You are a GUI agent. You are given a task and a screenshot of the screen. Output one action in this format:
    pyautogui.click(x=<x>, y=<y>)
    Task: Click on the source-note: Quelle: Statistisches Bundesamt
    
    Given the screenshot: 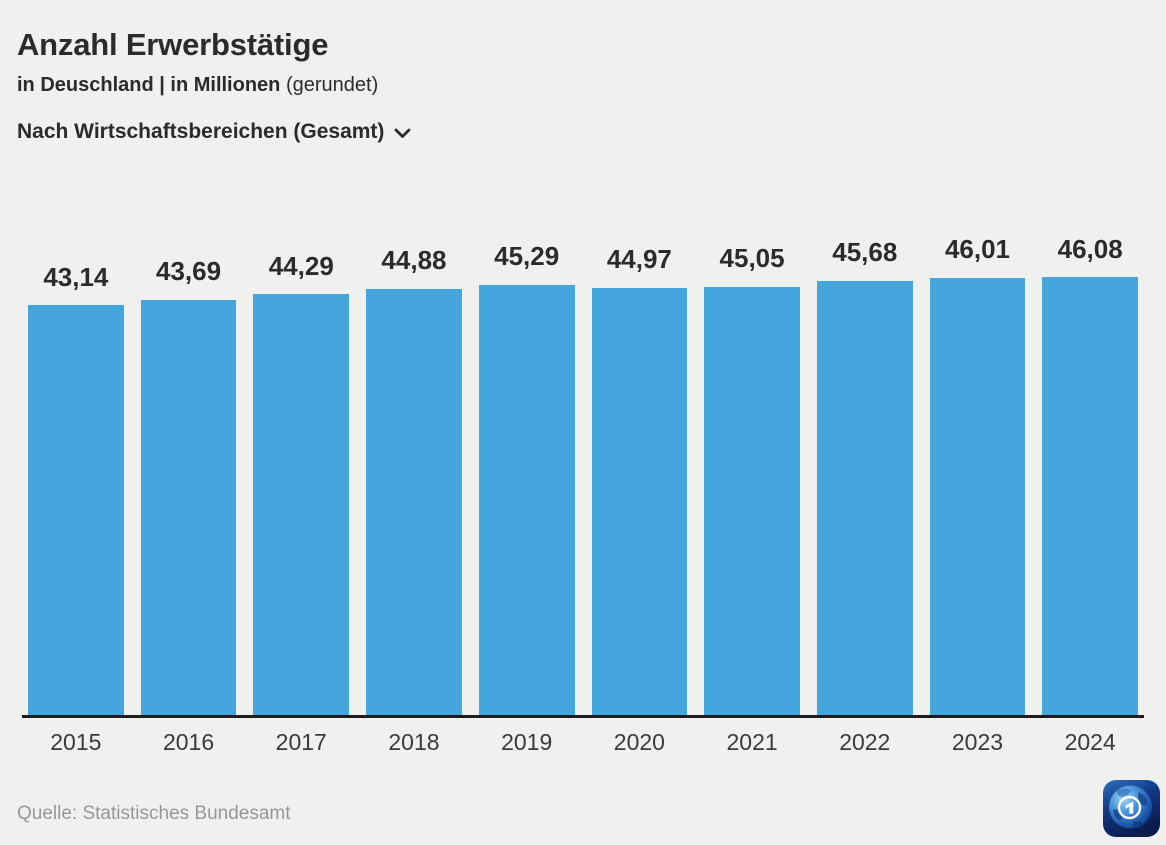 What is the action you would take?
    pyautogui.click(x=154, y=813)
    